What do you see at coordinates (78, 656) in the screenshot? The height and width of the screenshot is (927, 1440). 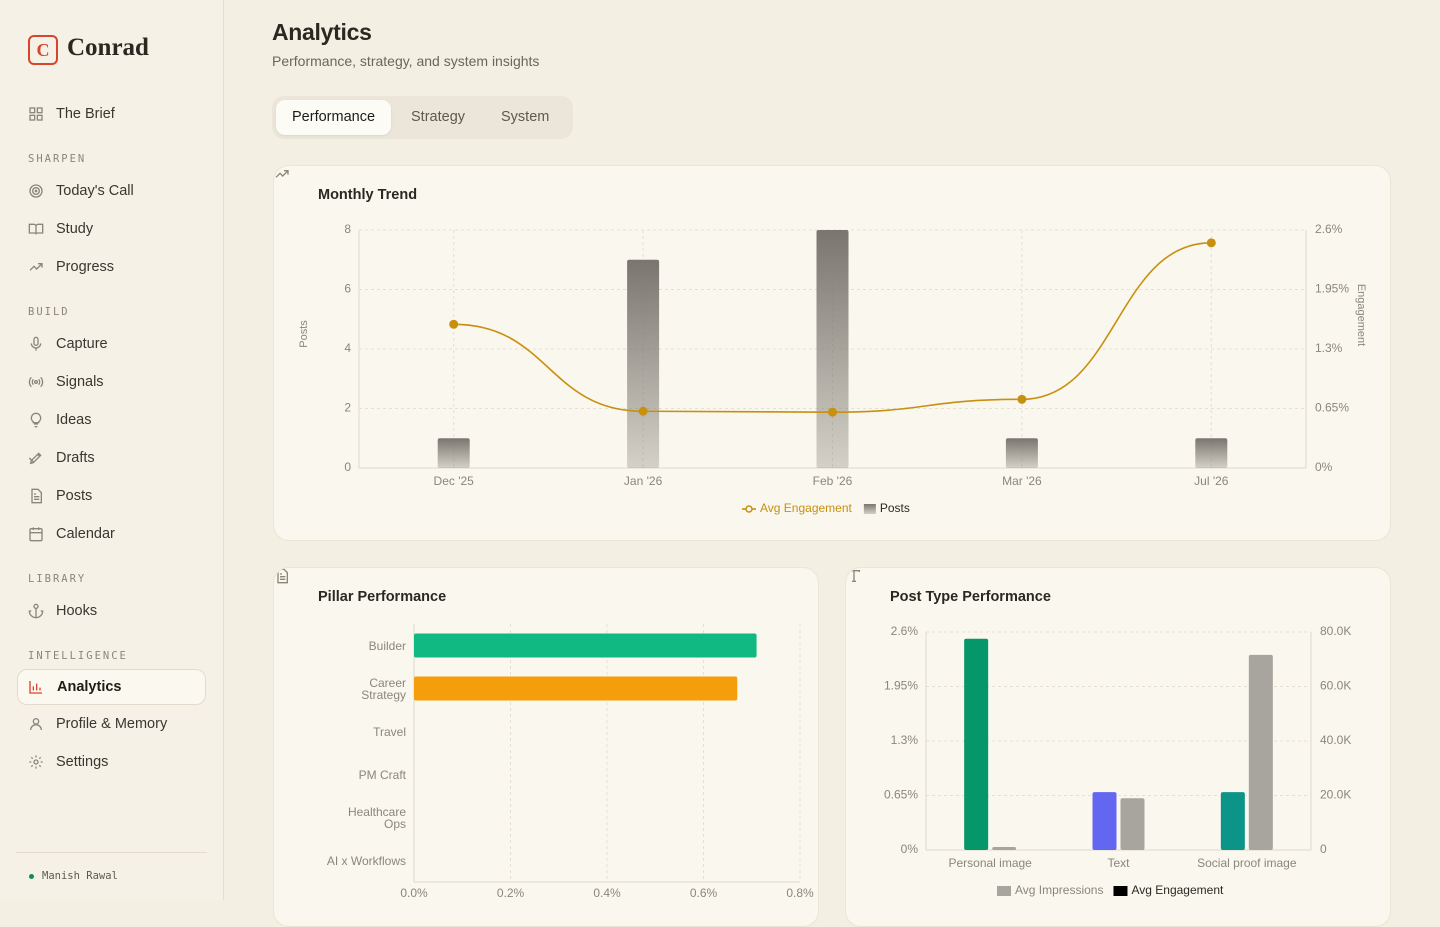 I see `nav-section: INTELLIGENCE` at bounding box center [78, 656].